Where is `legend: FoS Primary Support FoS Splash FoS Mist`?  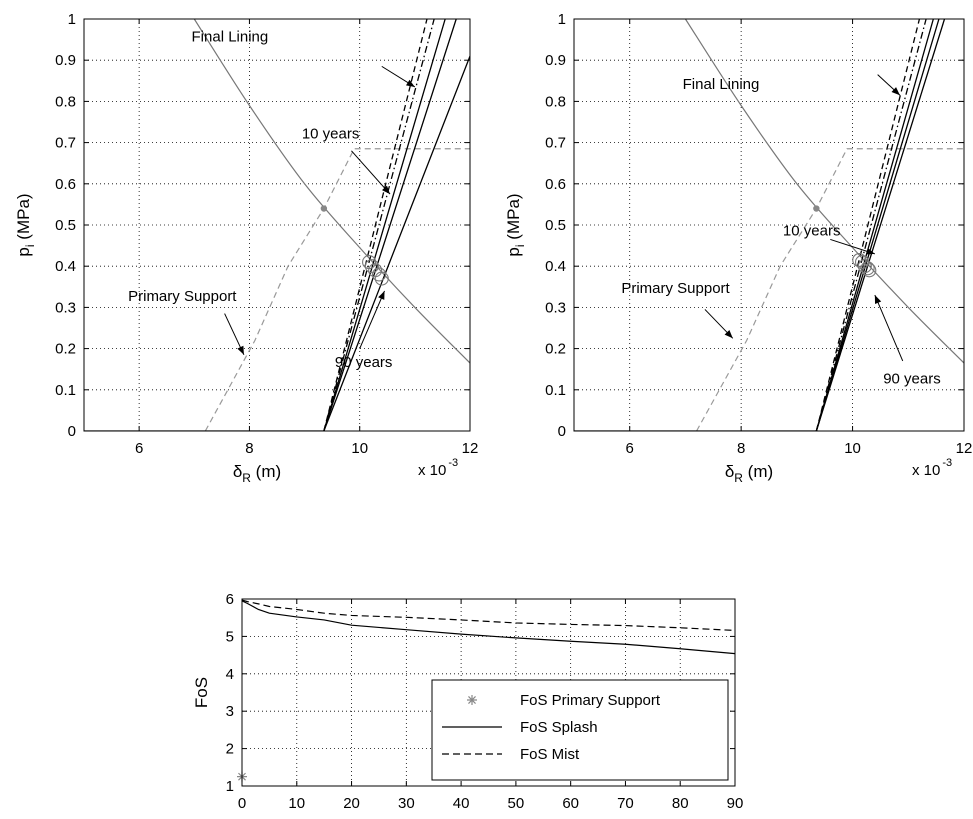
legend: FoS Primary Support FoS Splash FoS Mist is located at coordinates (580, 730).